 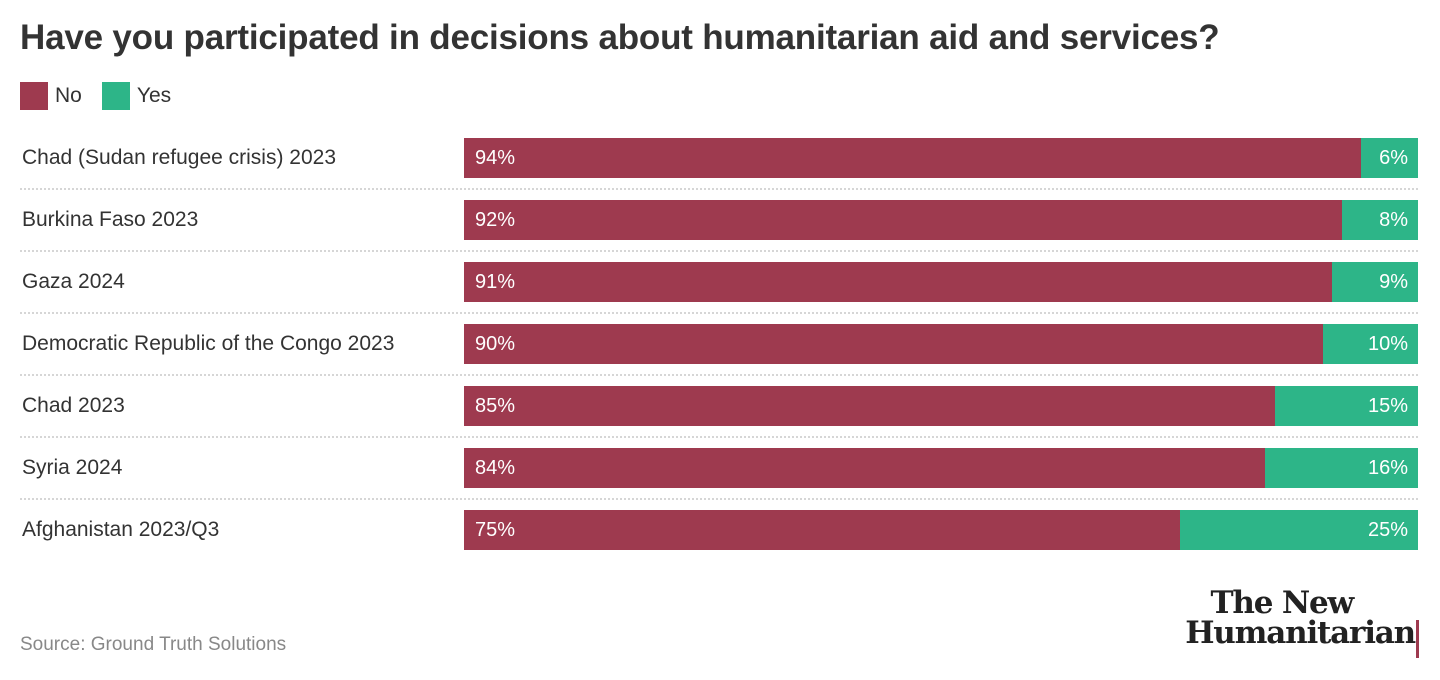 I want to click on bar-value-label-yes: 8%, so click(x=1393, y=220).